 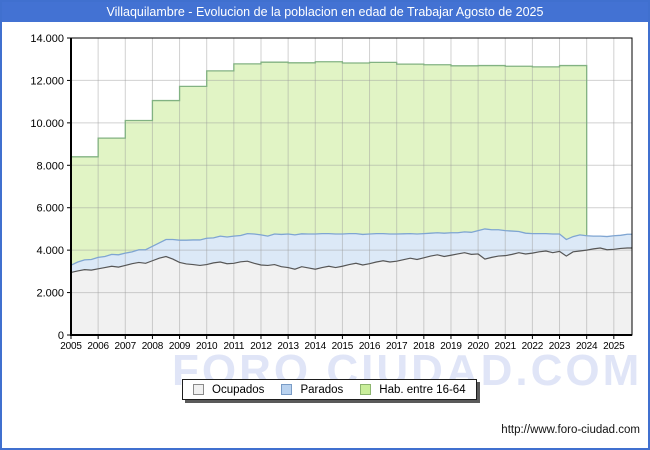 What do you see at coordinates (47, 39) in the screenshot?
I see `y-tick-label: 14.000` at bounding box center [47, 39].